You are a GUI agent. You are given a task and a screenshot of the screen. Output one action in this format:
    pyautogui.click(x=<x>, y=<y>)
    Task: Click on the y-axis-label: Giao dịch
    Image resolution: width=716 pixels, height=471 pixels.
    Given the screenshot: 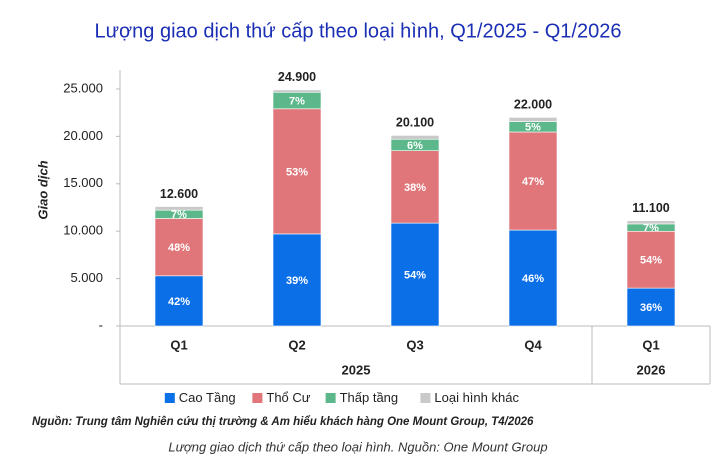 What is the action you would take?
    pyautogui.click(x=42, y=189)
    